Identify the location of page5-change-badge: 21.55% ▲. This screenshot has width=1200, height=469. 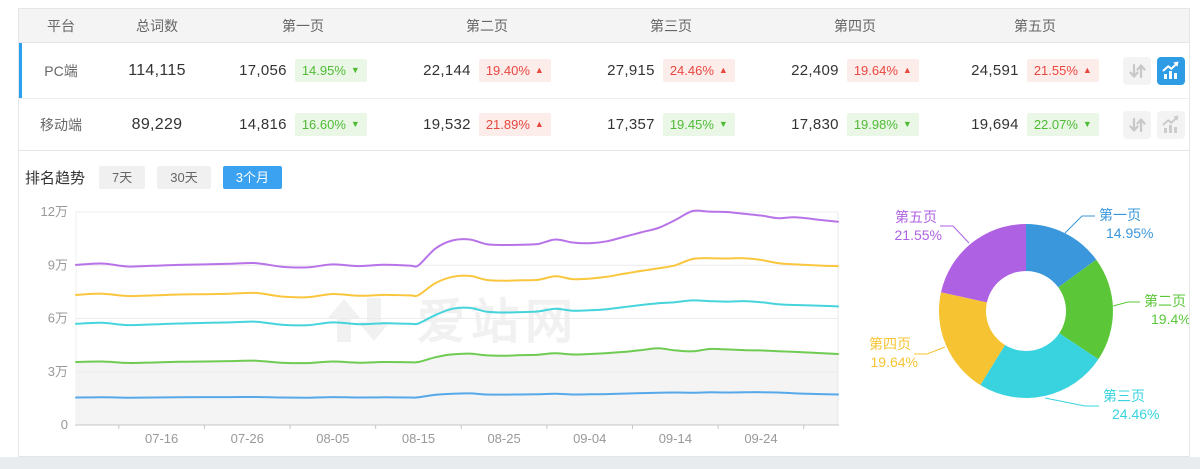
(1062, 70).